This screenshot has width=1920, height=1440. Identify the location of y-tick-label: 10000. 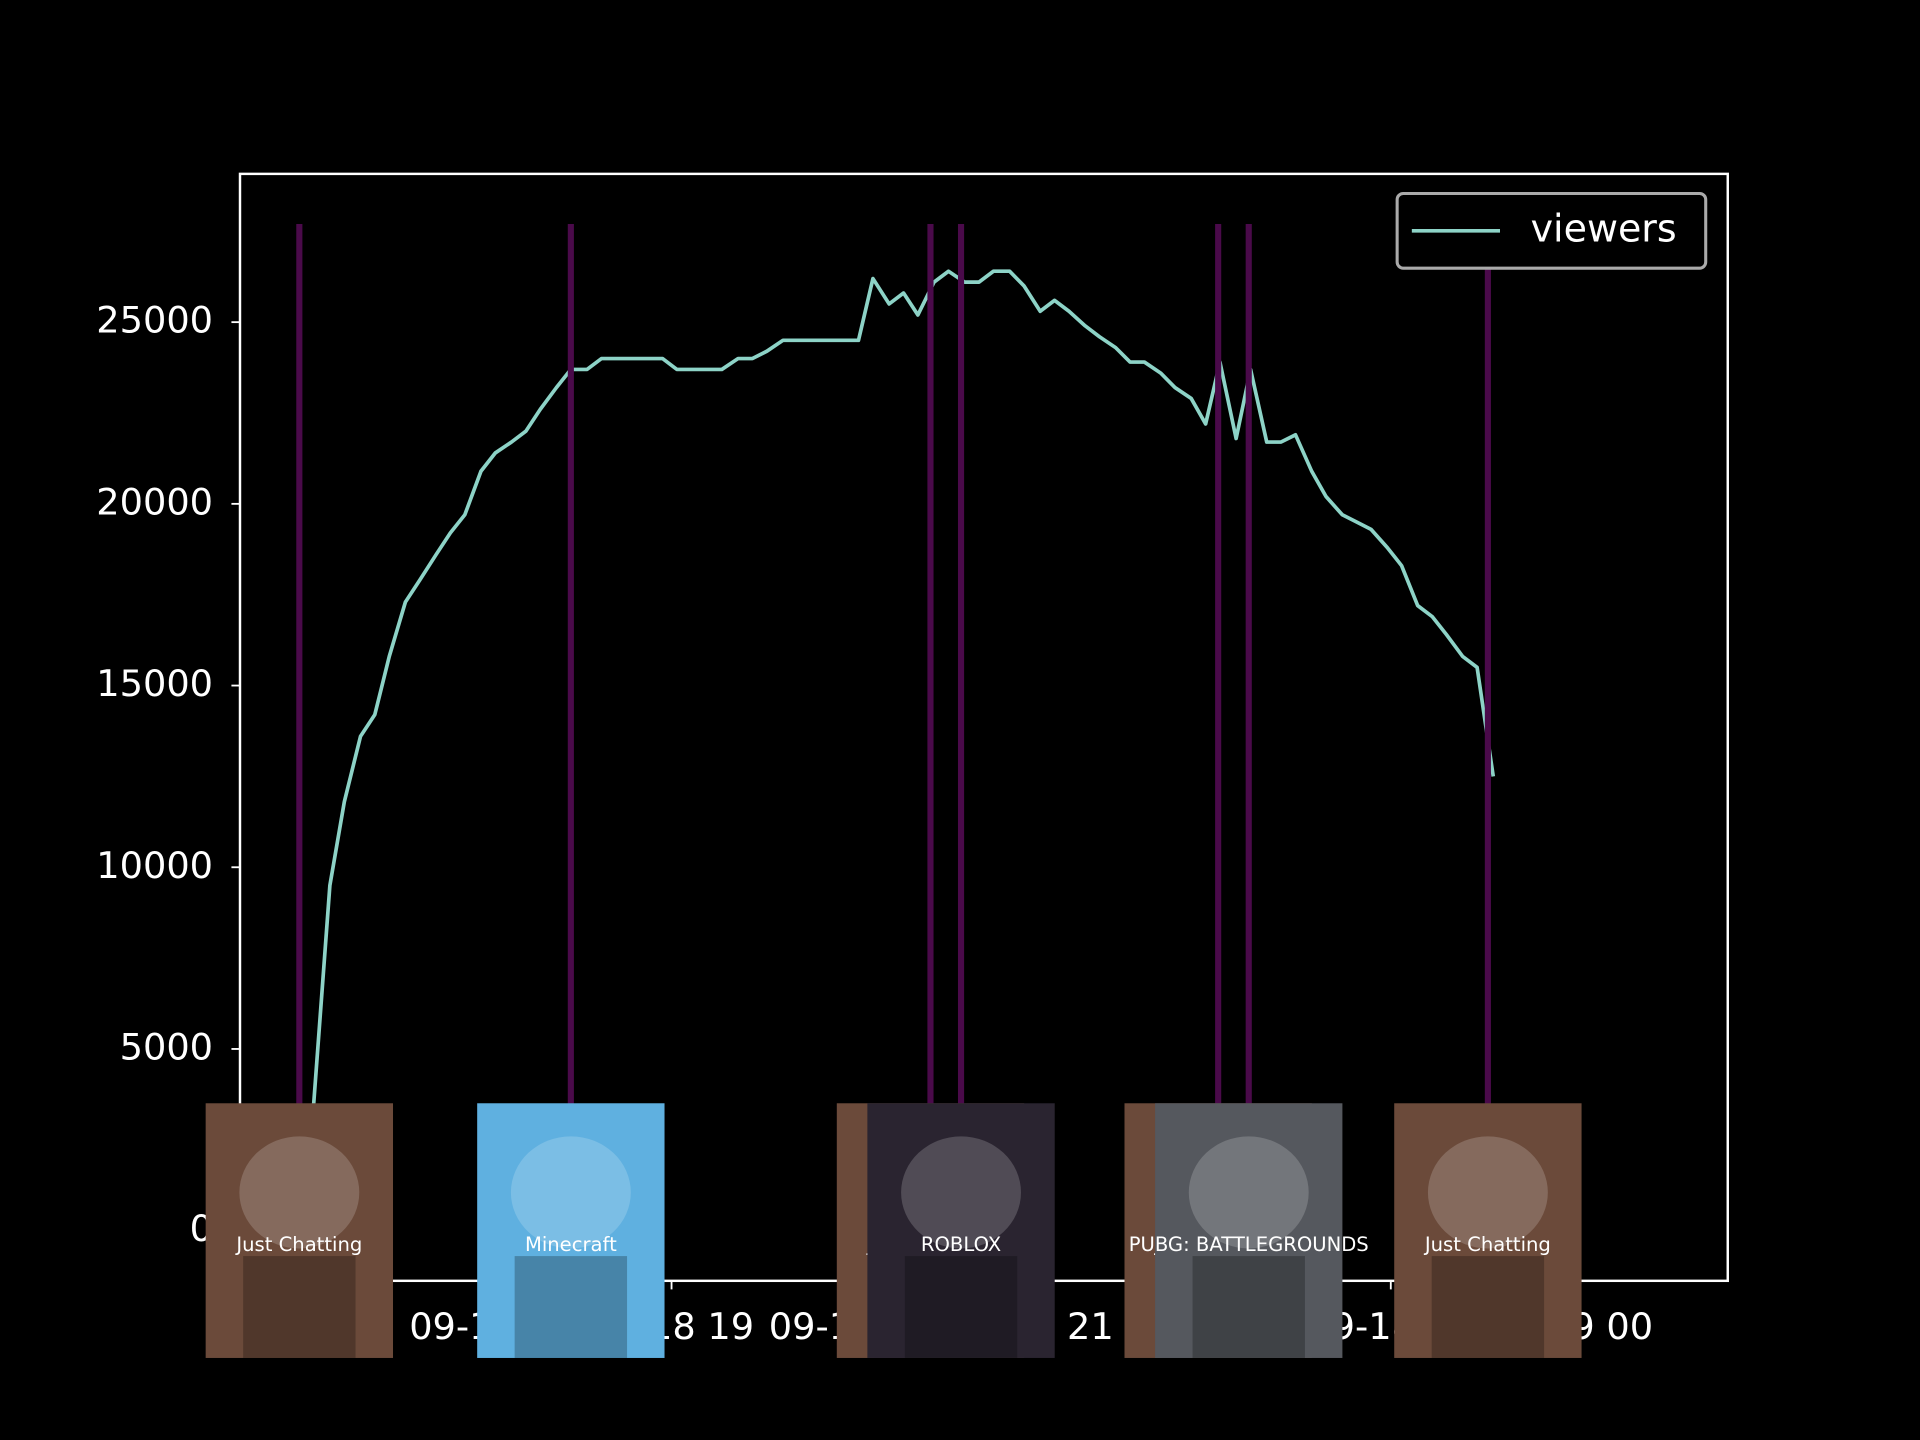
(154, 865).